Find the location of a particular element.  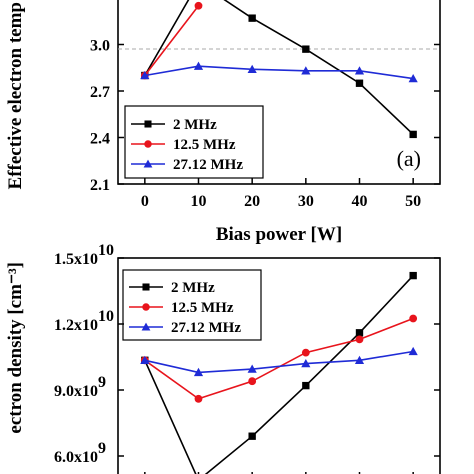

y-axis-label-b: ectron density [cm⁻³] is located at coordinates (15, 348).